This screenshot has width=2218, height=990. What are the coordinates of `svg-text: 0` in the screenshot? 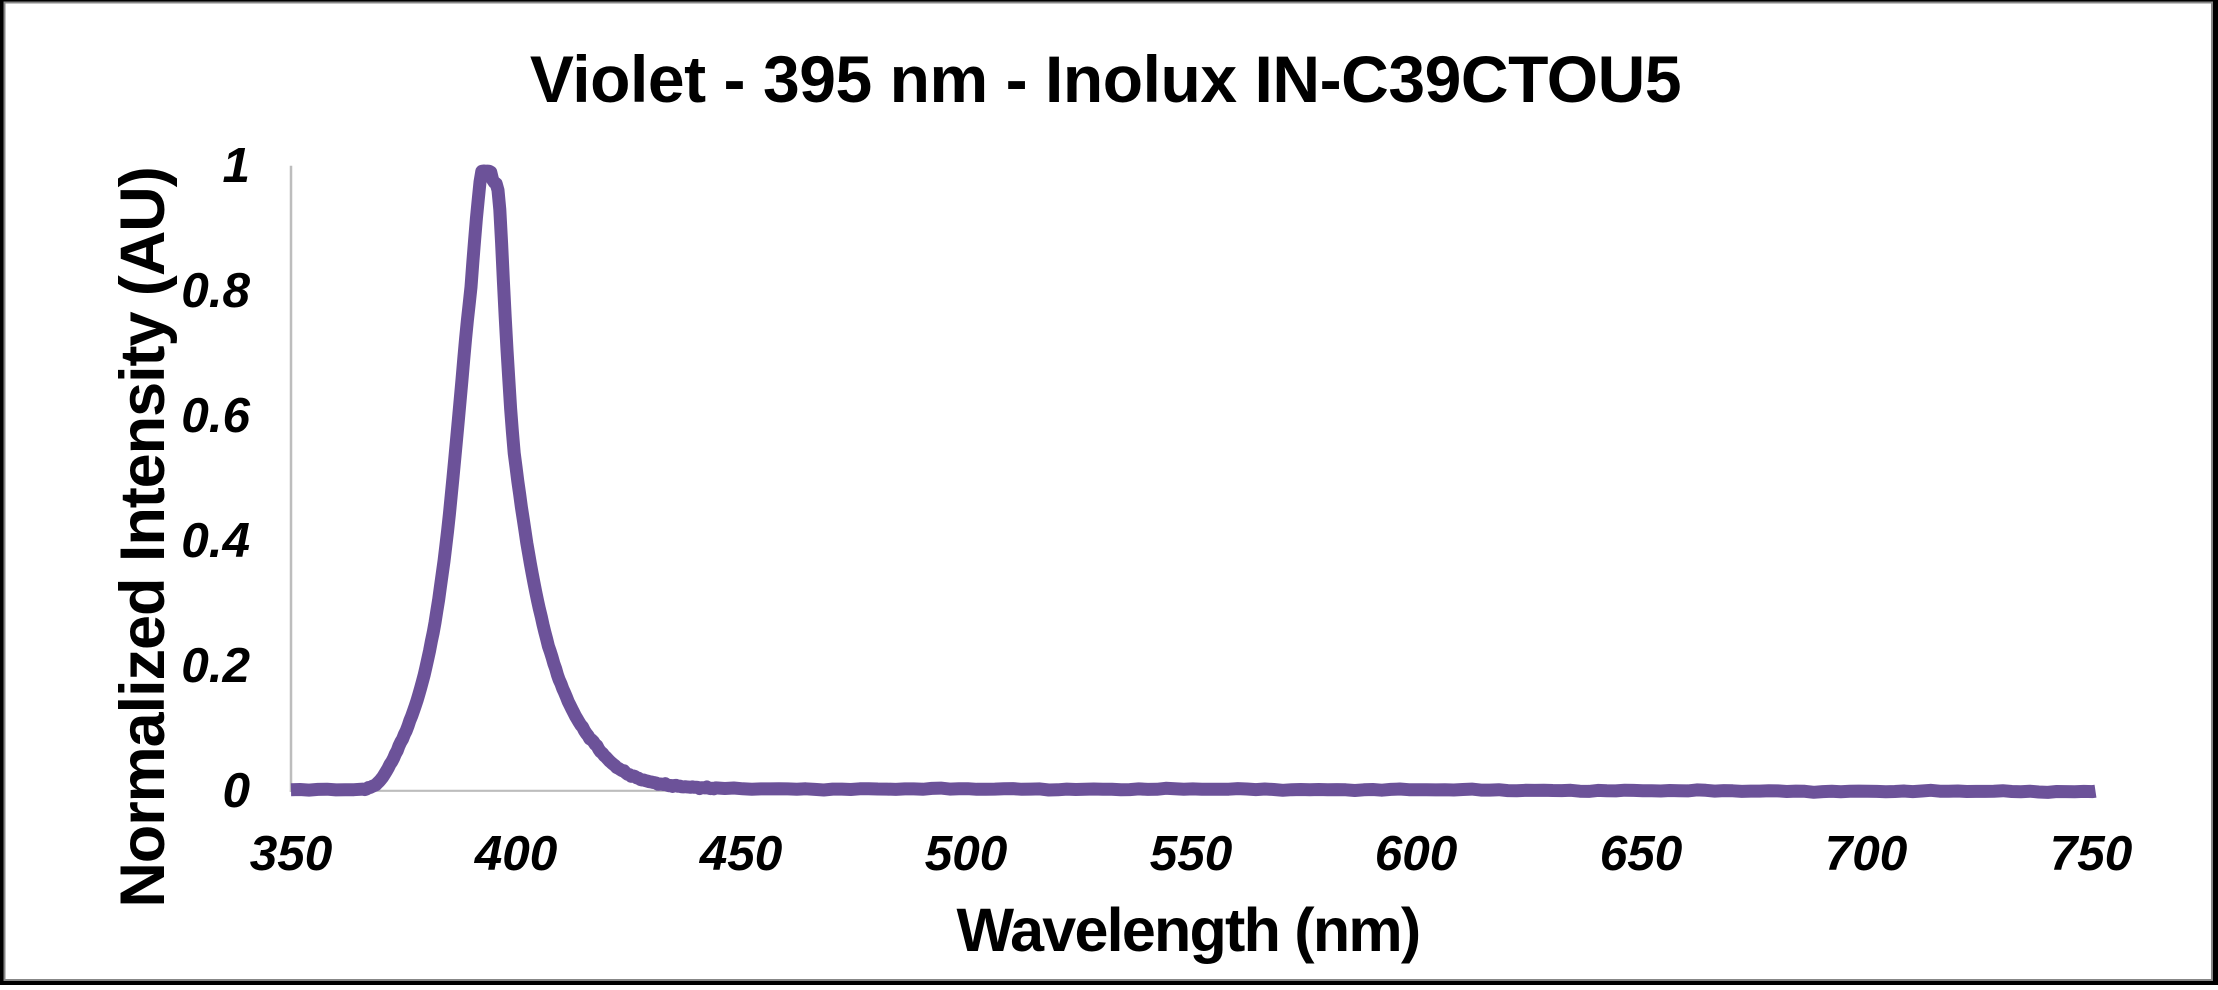 It's located at (236, 790).